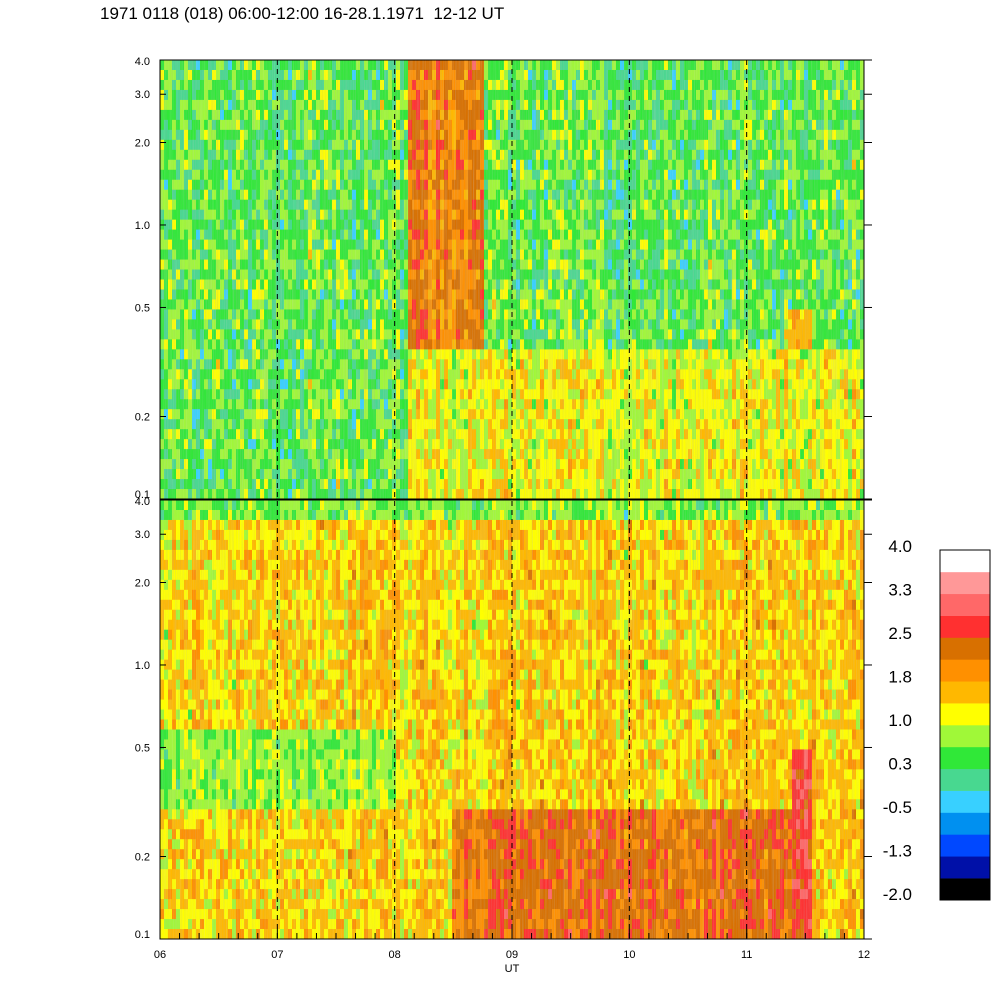 This screenshot has width=1000, height=1000. I want to click on colorbar-label: -1.3, so click(897, 851).